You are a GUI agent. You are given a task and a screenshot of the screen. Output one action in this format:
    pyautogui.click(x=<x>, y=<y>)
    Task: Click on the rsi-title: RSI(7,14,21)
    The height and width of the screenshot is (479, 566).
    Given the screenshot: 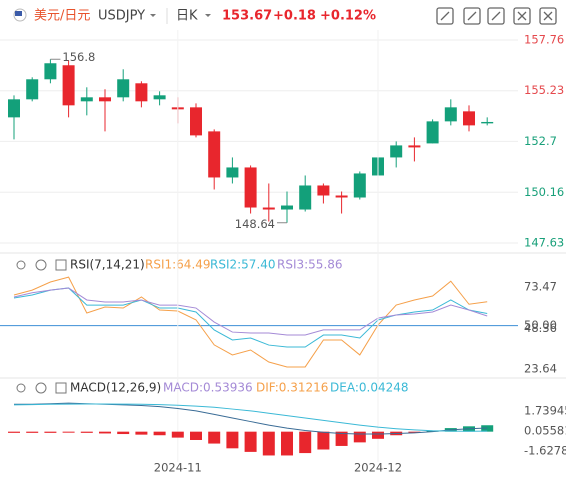 What is the action you would take?
    pyautogui.click(x=107, y=265)
    